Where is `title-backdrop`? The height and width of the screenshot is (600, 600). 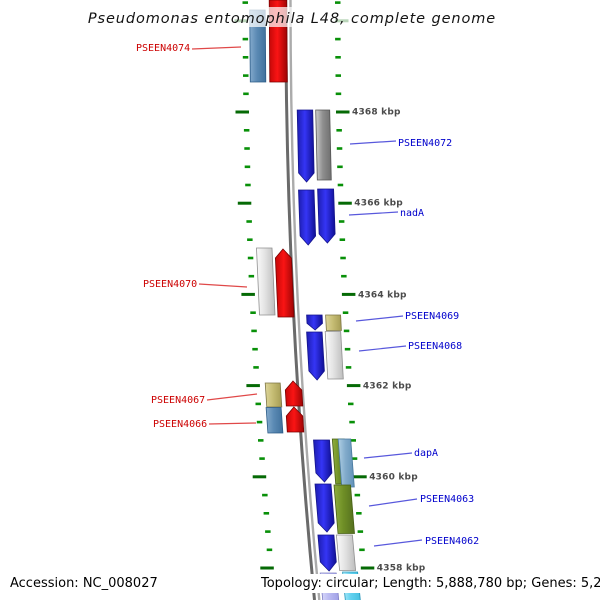 title-backdrop is located at coordinates (290, 17).